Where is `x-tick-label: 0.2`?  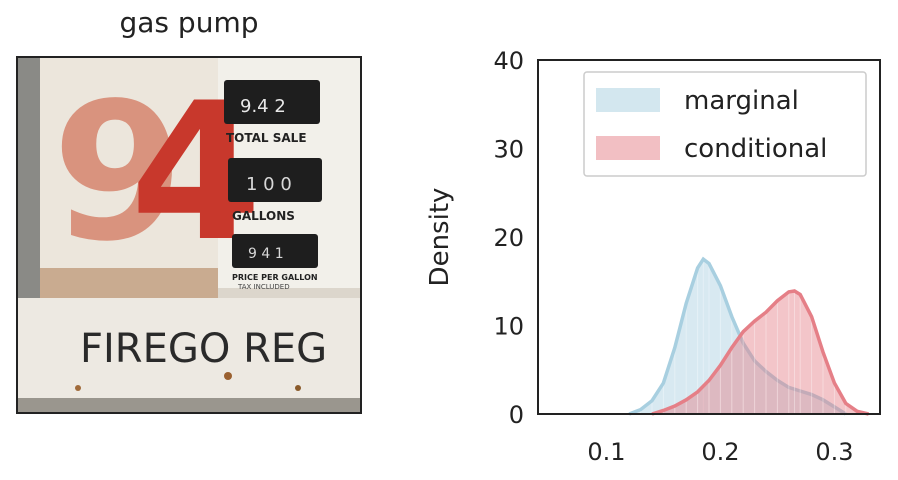
x-tick-label: 0.2 is located at coordinates (720, 452).